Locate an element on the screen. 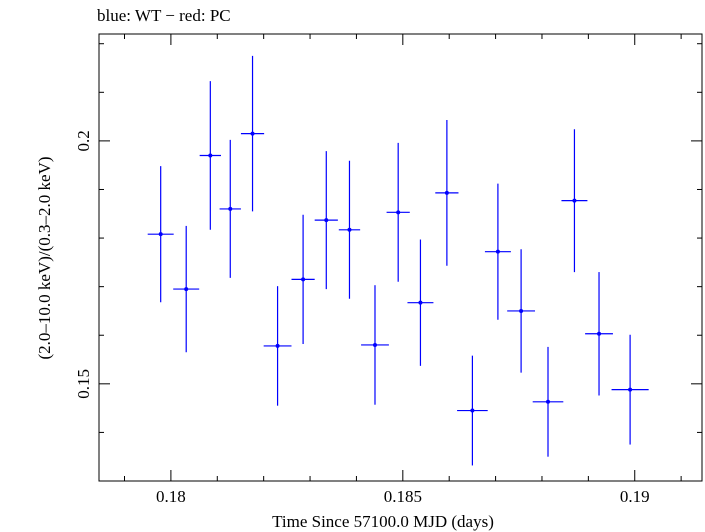  x-tick-label: 0.19 is located at coordinates (635, 496).